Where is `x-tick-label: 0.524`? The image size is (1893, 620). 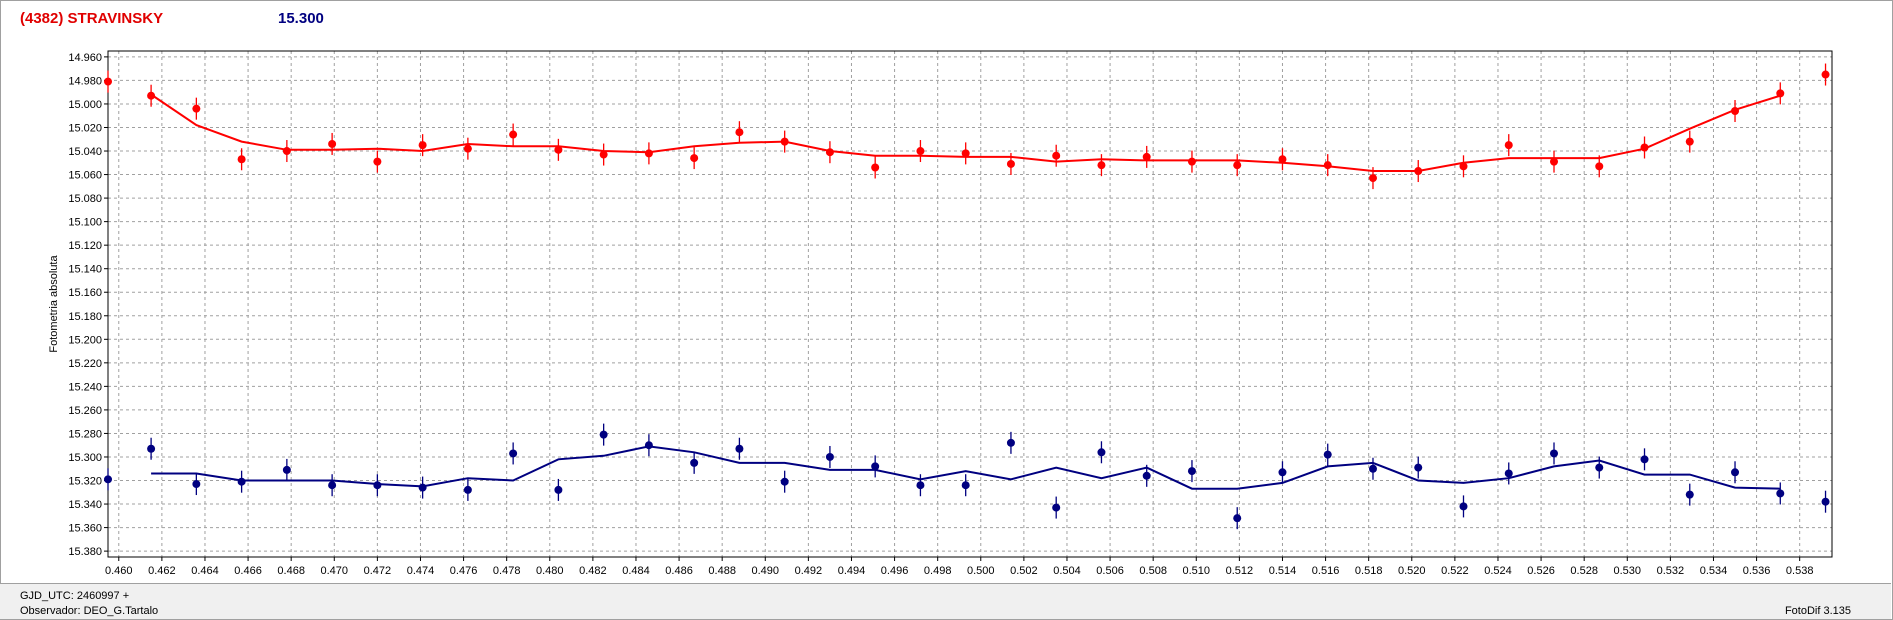 x-tick-label: 0.524 is located at coordinates (1498, 571).